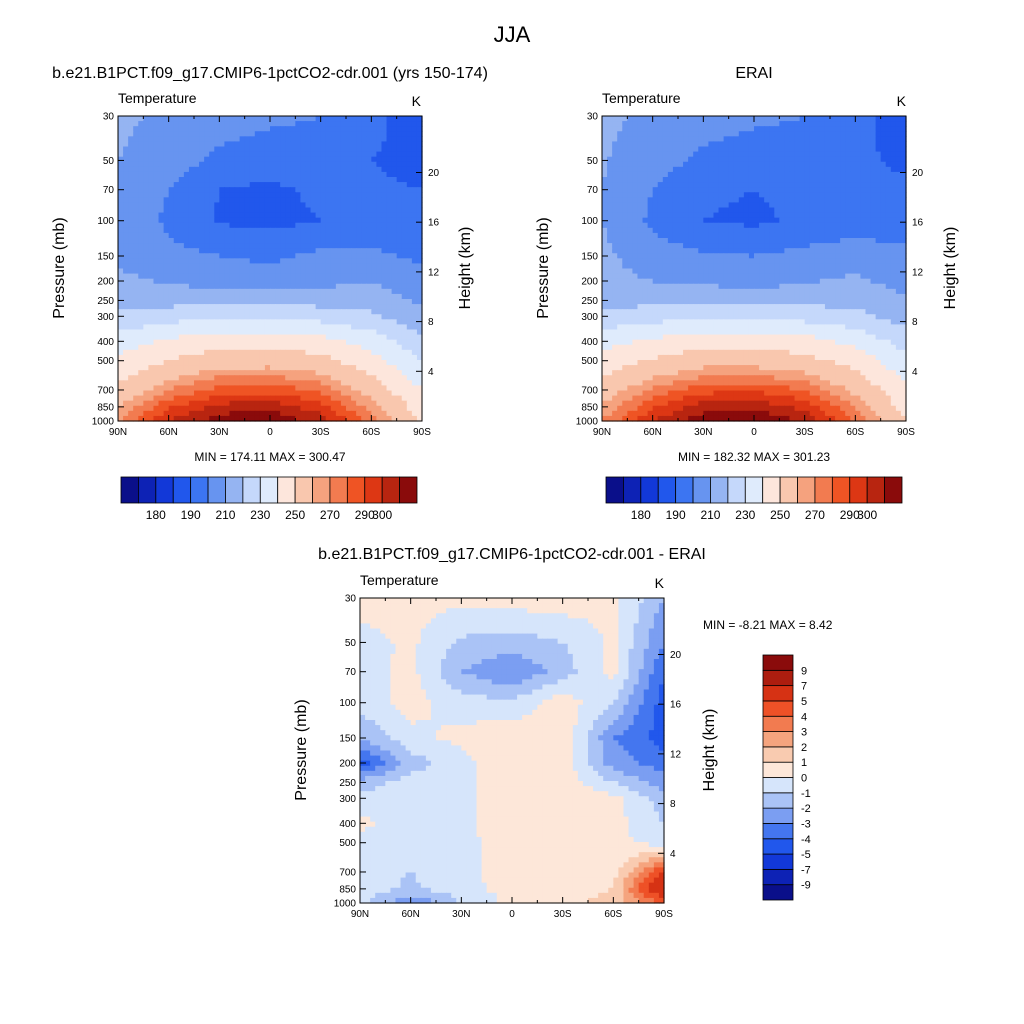 This screenshot has height=1024, width=1024. What do you see at coordinates (295, 515) in the screenshot?
I see `colorbar-label: 250` at bounding box center [295, 515].